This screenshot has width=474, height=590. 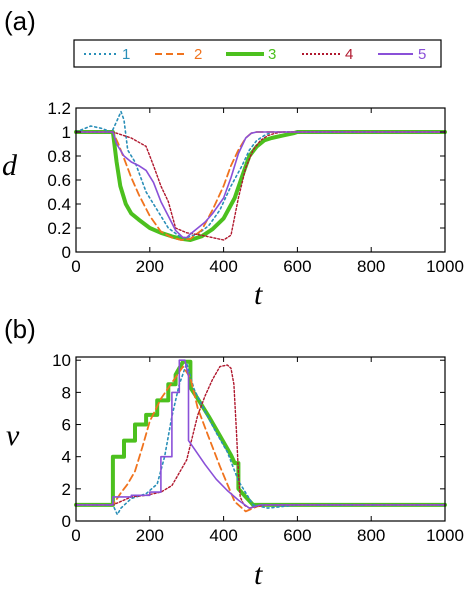 What do you see at coordinates (66, 132) in the screenshot?
I see `chart-0-ytick-label: 1` at bounding box center [66, 132].